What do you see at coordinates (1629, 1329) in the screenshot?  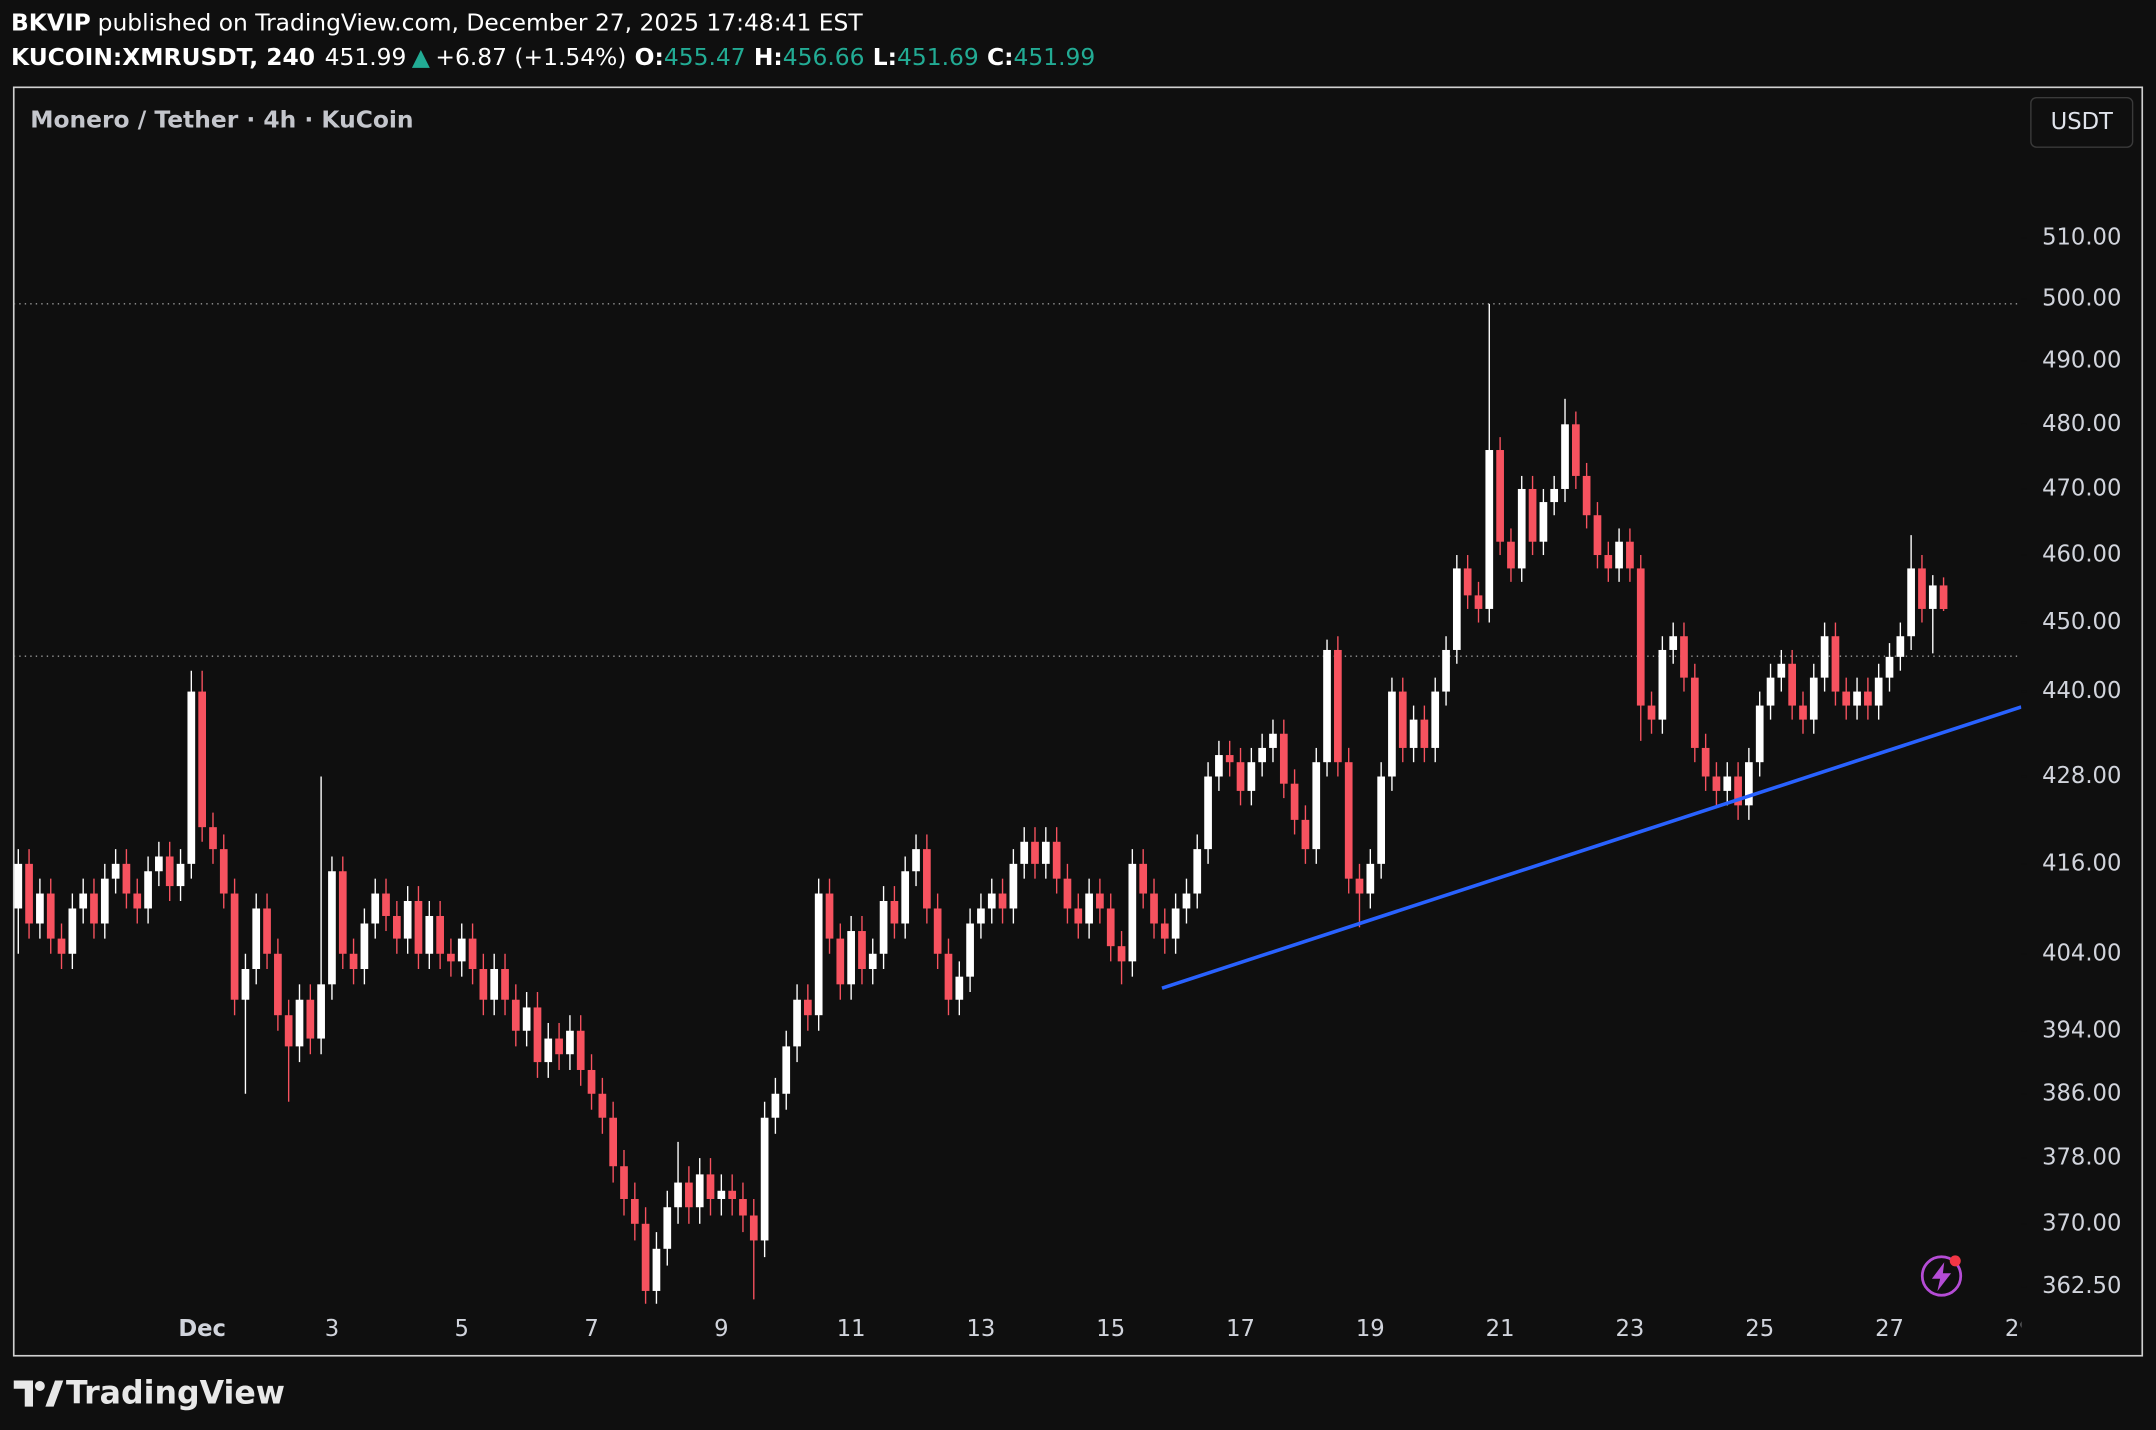 I see `x-tick-label: 23` at bounding box center [1629, 1329].